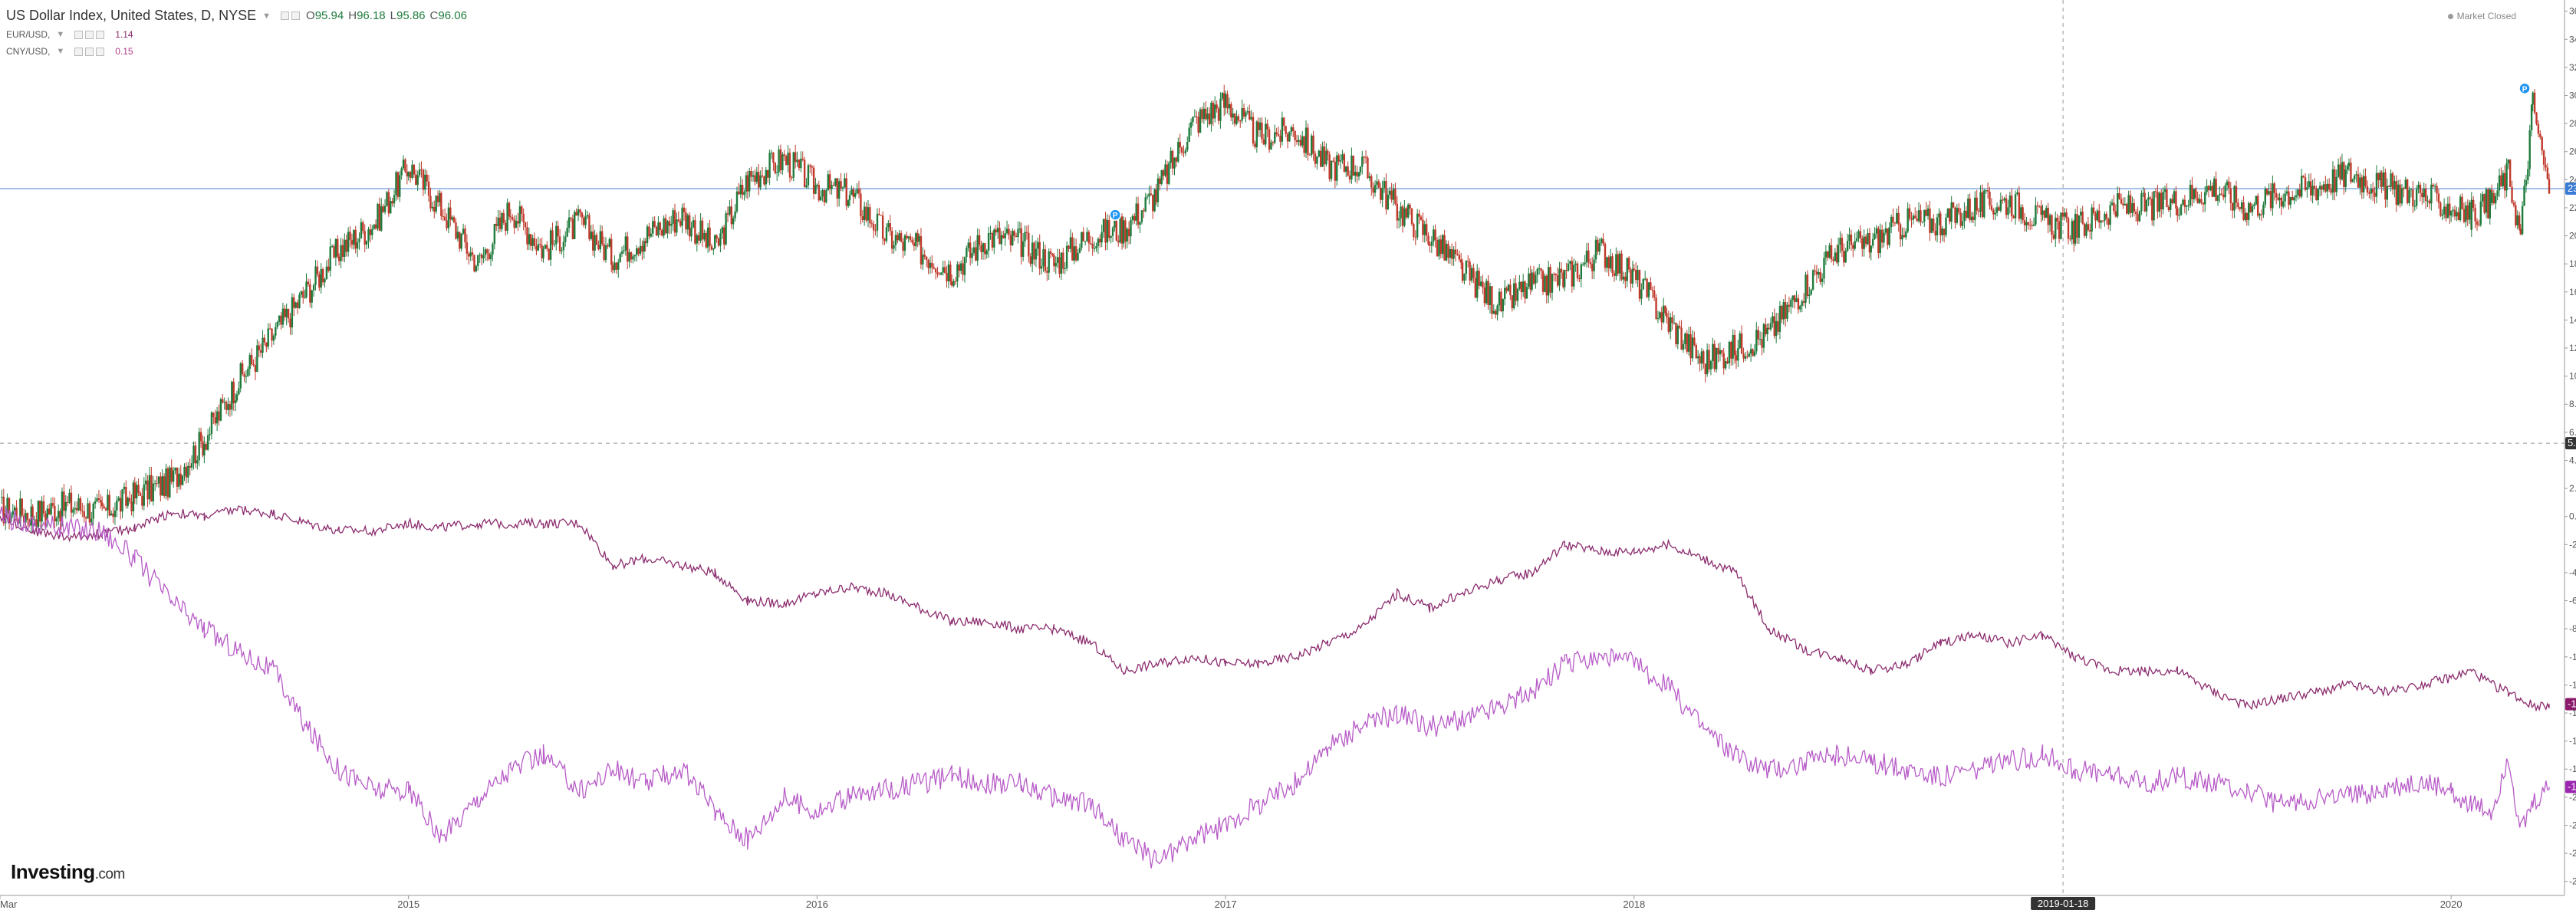  What do you see at coordinates (2572, 769) in the screenshot?
I see `y-tick-label: -18.00%` at bounding box center [2572, 769].